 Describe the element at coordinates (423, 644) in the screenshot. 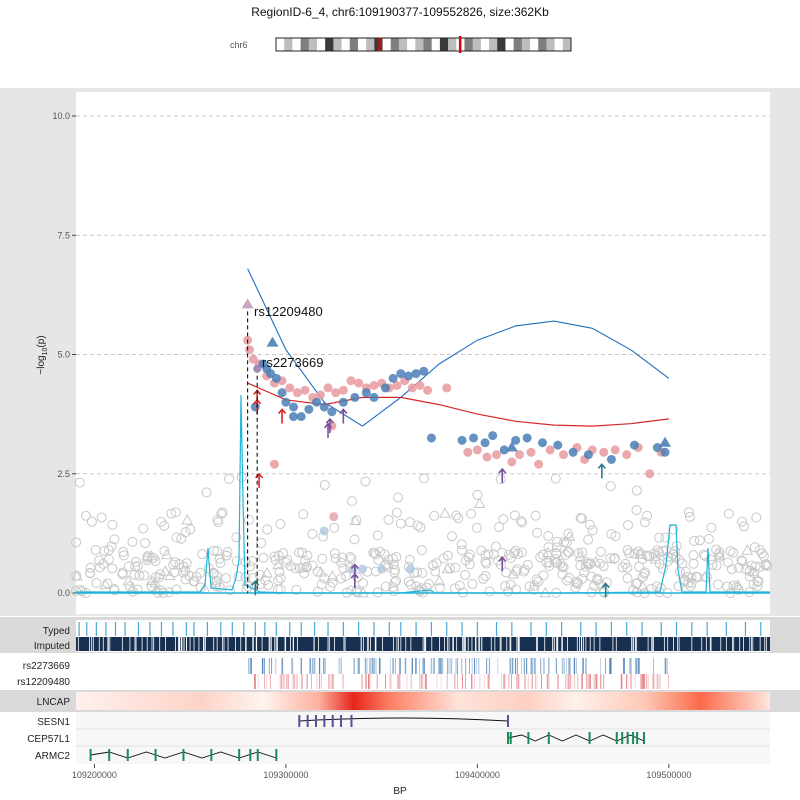

I see `imputed-ticks` at that location.